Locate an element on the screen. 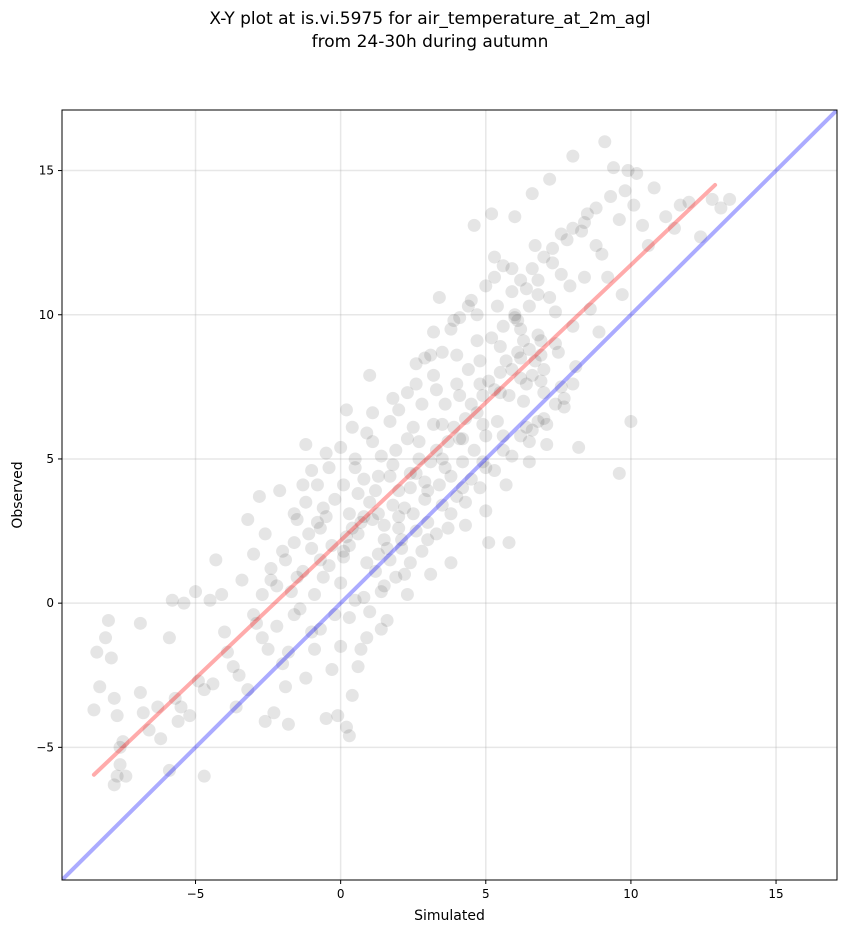  x-tick-label: 0 is located at coordinates (341, 894).